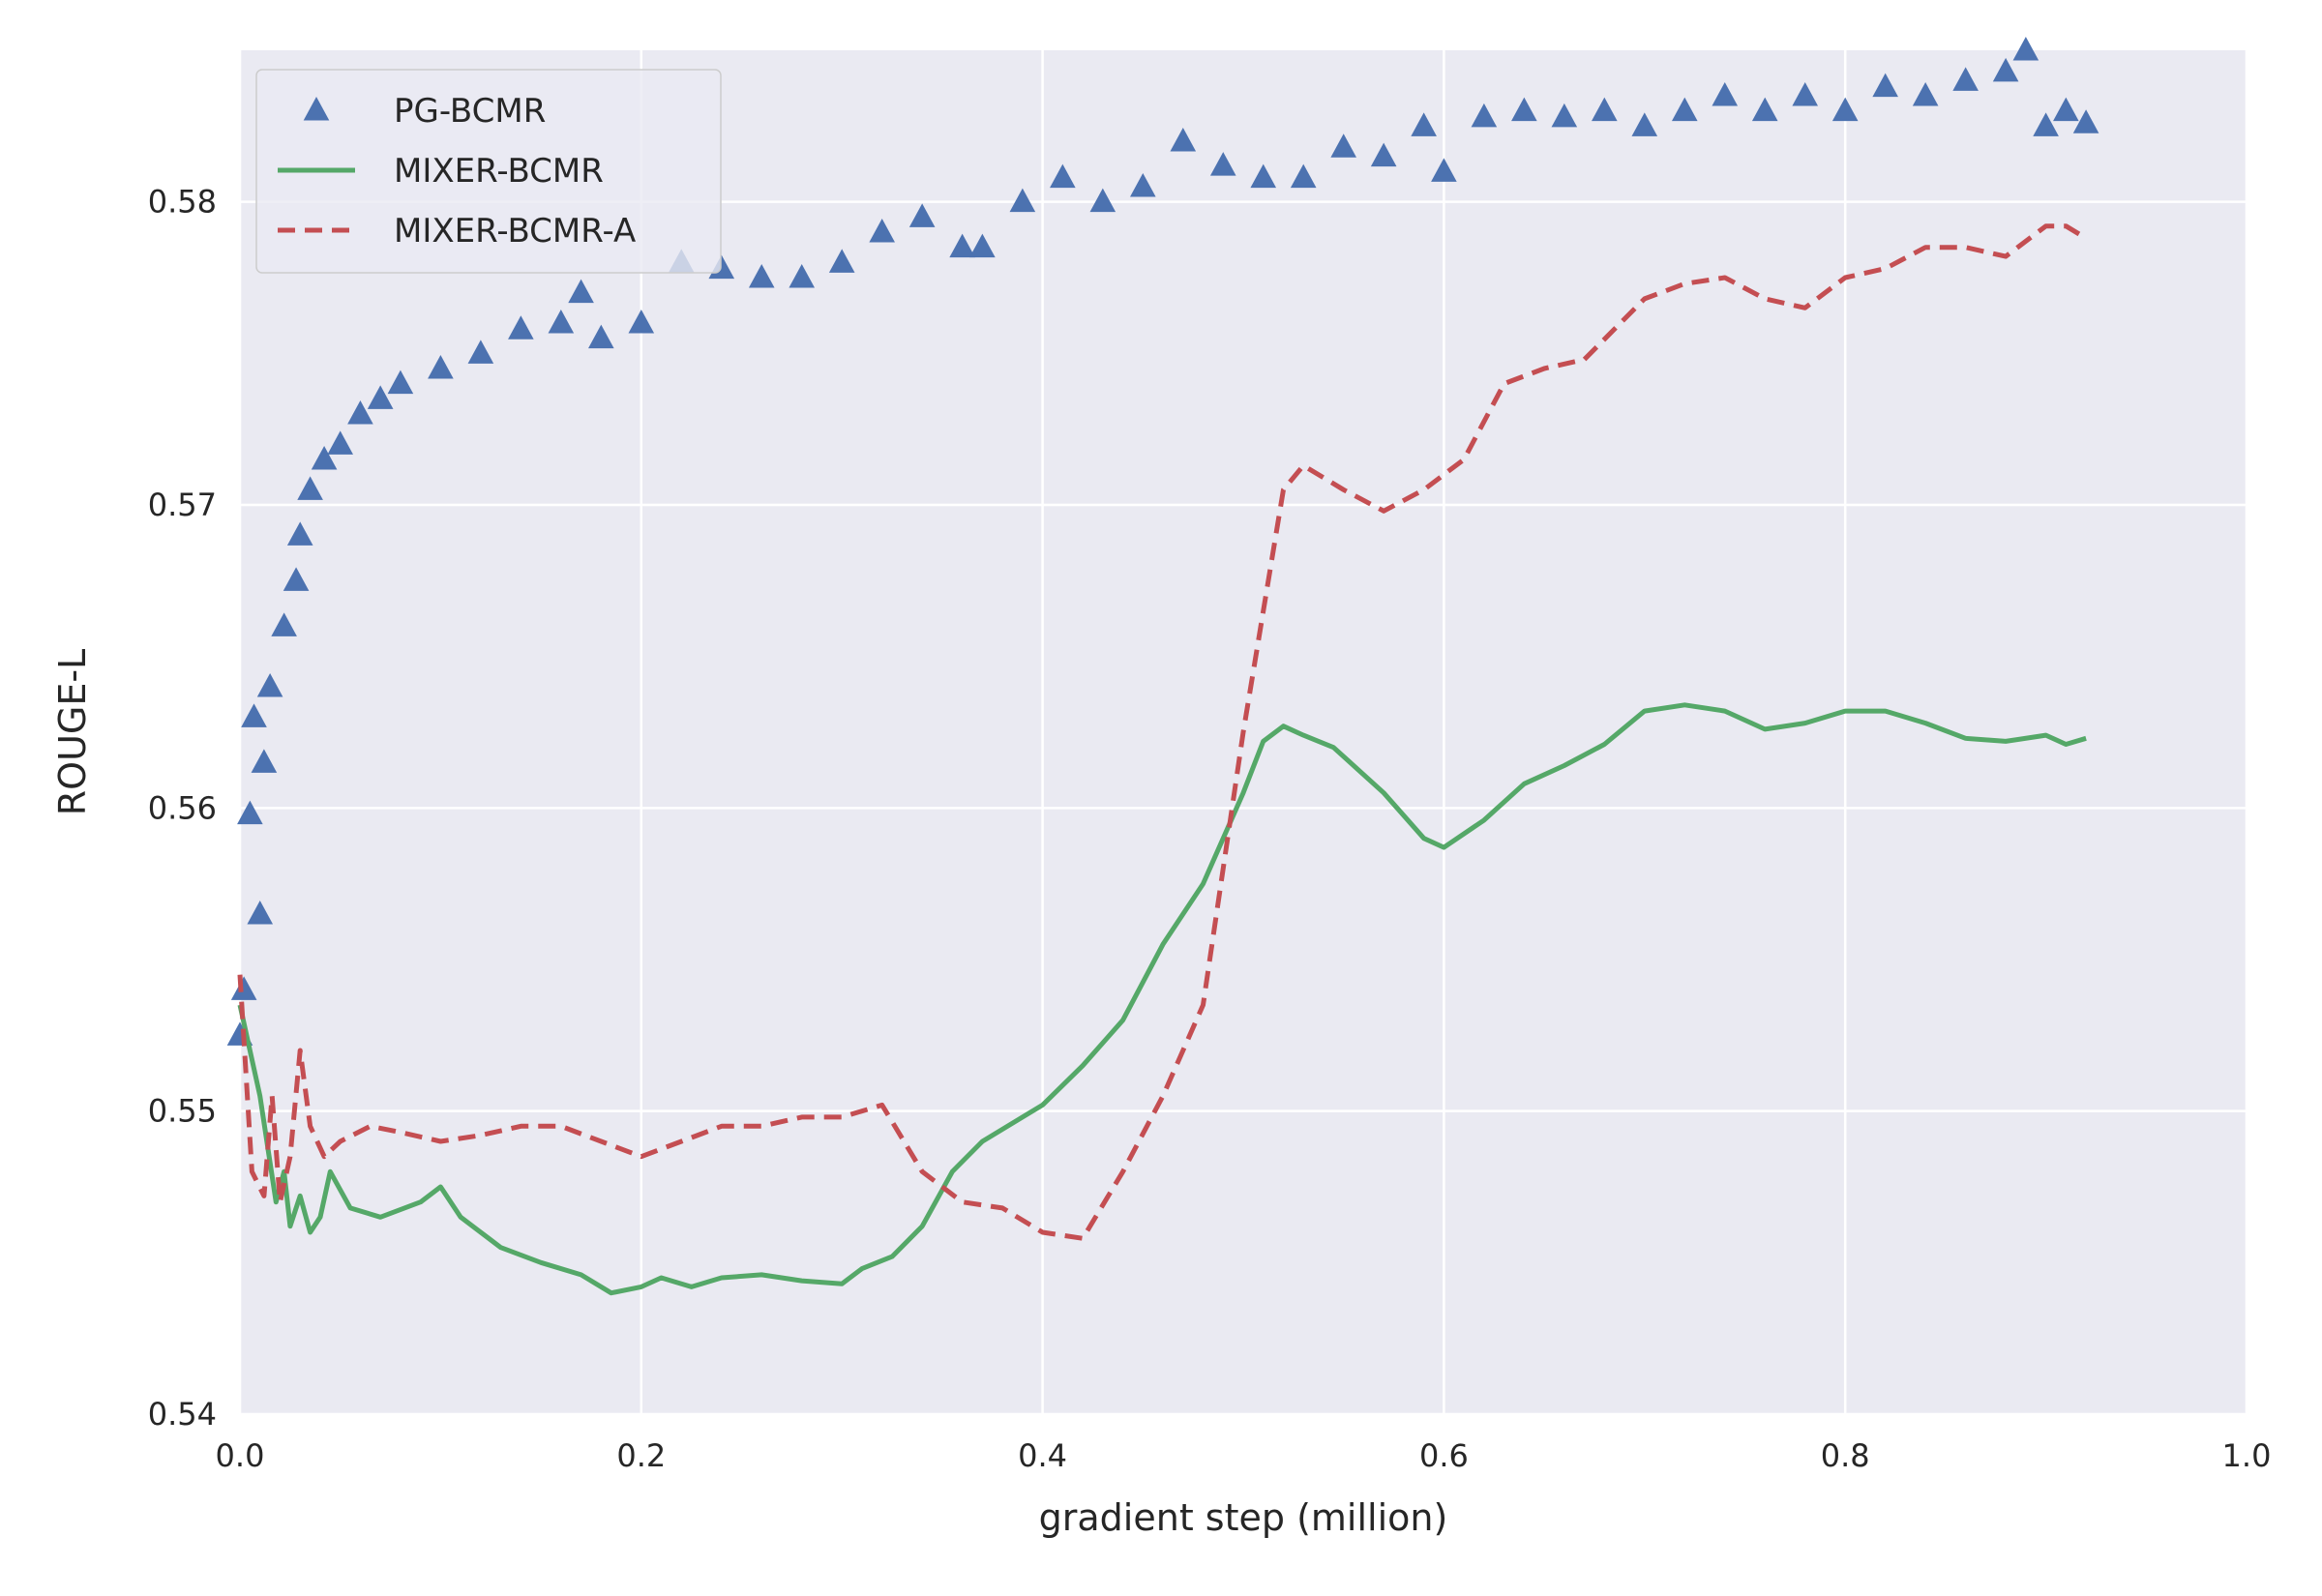 Image resolution: width=2322 pixels, height=1596 pixels. I want to click on legend-entry: MIXER-BCMR, so click(441, 171).